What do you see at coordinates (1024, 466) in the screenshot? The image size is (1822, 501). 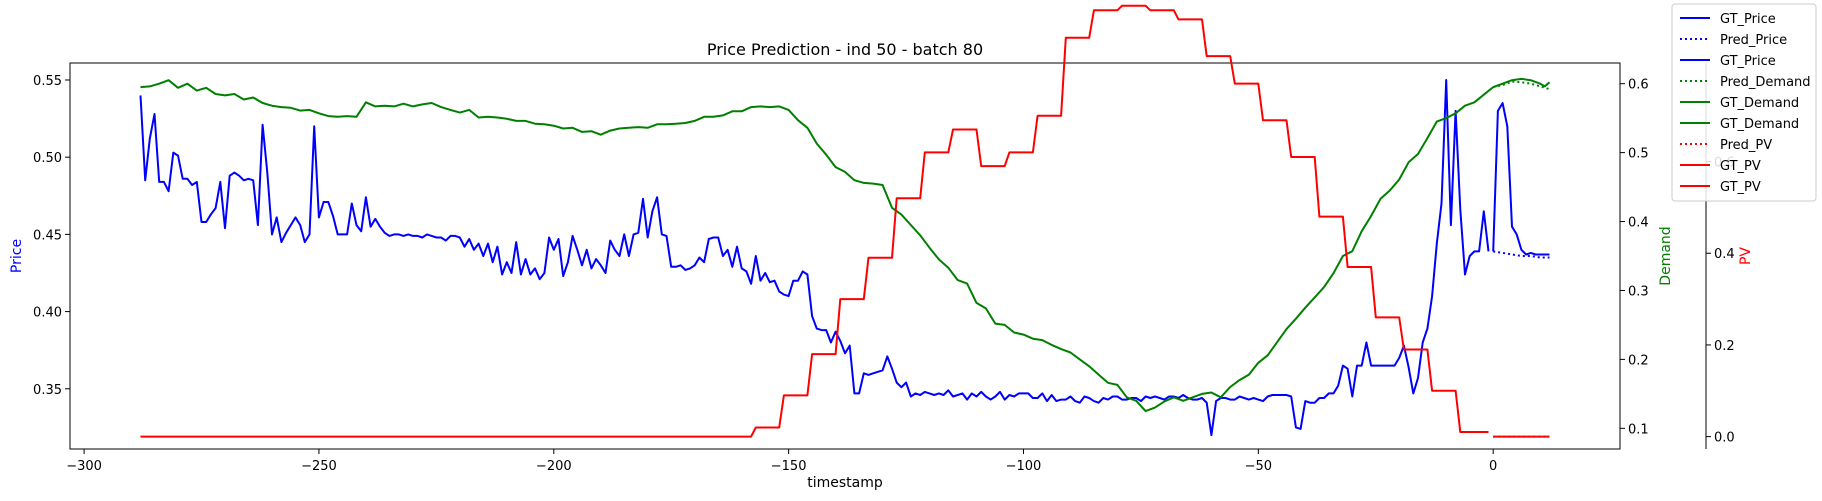 I see `x-tick-label: −100` at bounding box center [1024, 466].